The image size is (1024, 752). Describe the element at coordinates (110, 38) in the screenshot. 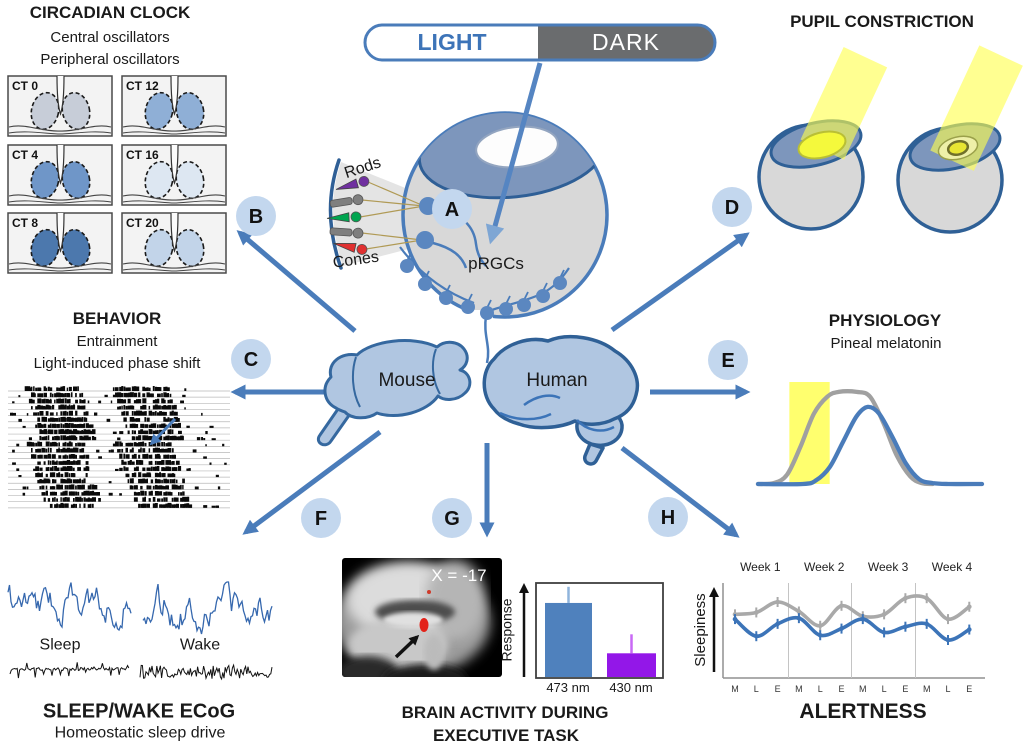

I see `circadian-subtitle-1: Central oscillators` at that location.